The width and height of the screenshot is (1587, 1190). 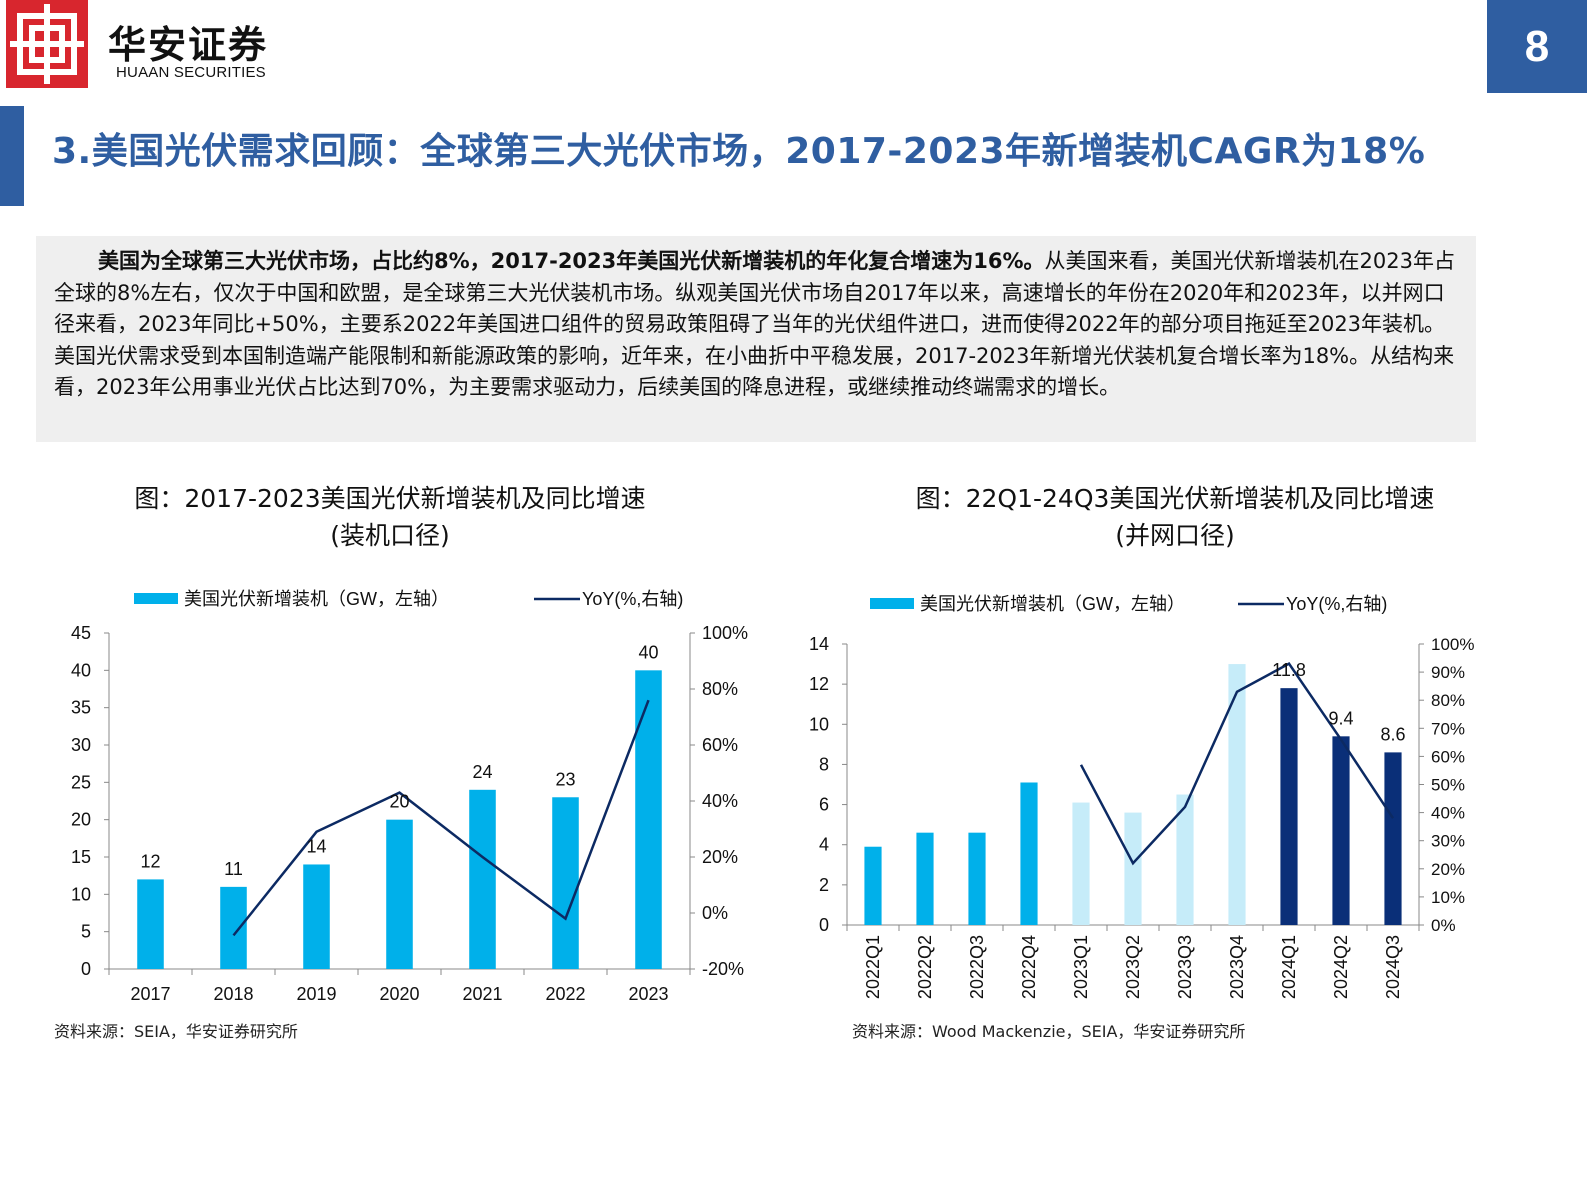 I want to click on right-y-left-tick-label: 14, so click(x=819, y=644).